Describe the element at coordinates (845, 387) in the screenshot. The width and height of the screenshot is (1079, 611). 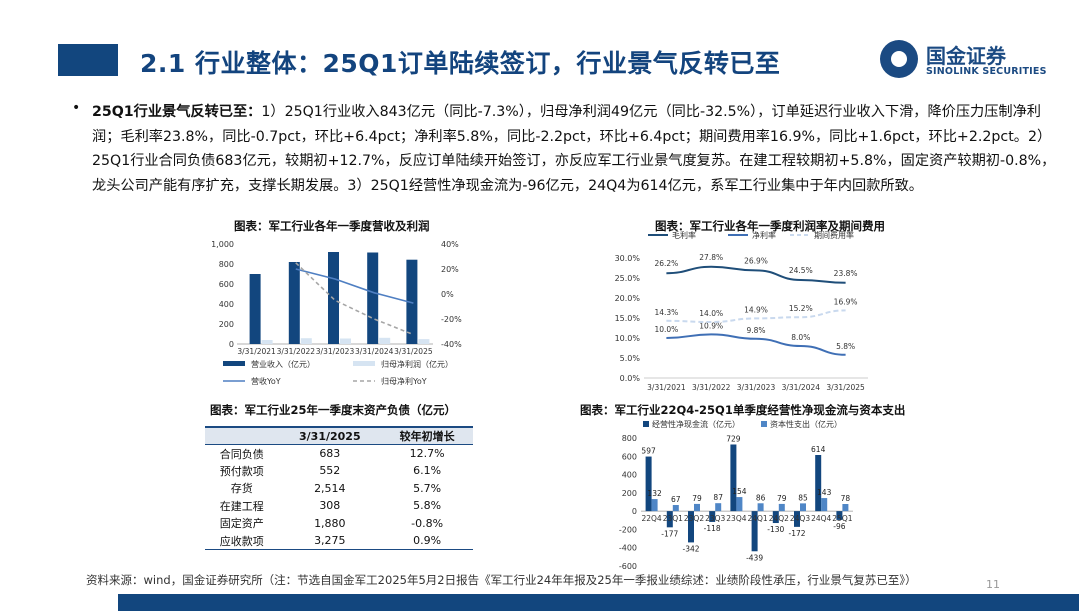
I see `x-tick-label: 3/31/2025` at that location.